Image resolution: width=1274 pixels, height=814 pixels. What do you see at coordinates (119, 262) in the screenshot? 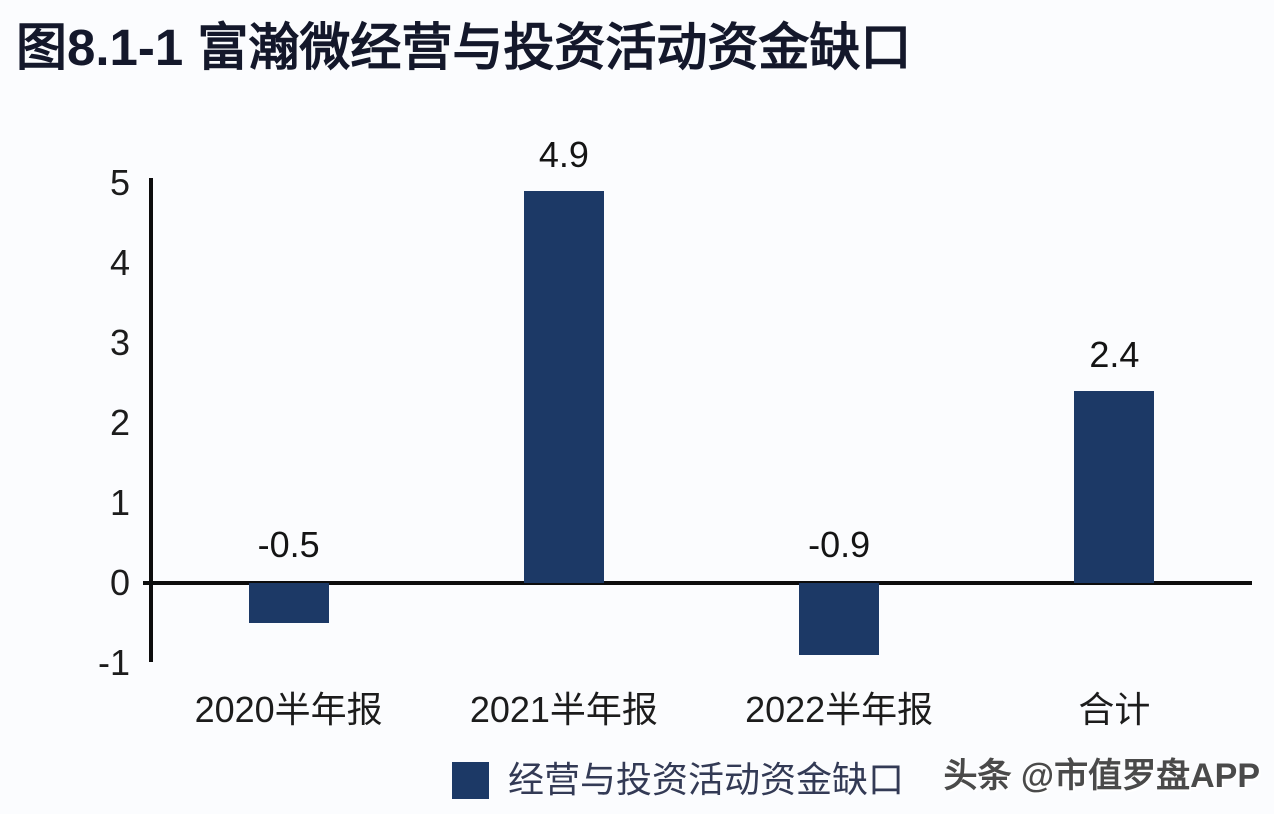
I see `y-axis-tick-label: 4` at bounding box center [119, 262].